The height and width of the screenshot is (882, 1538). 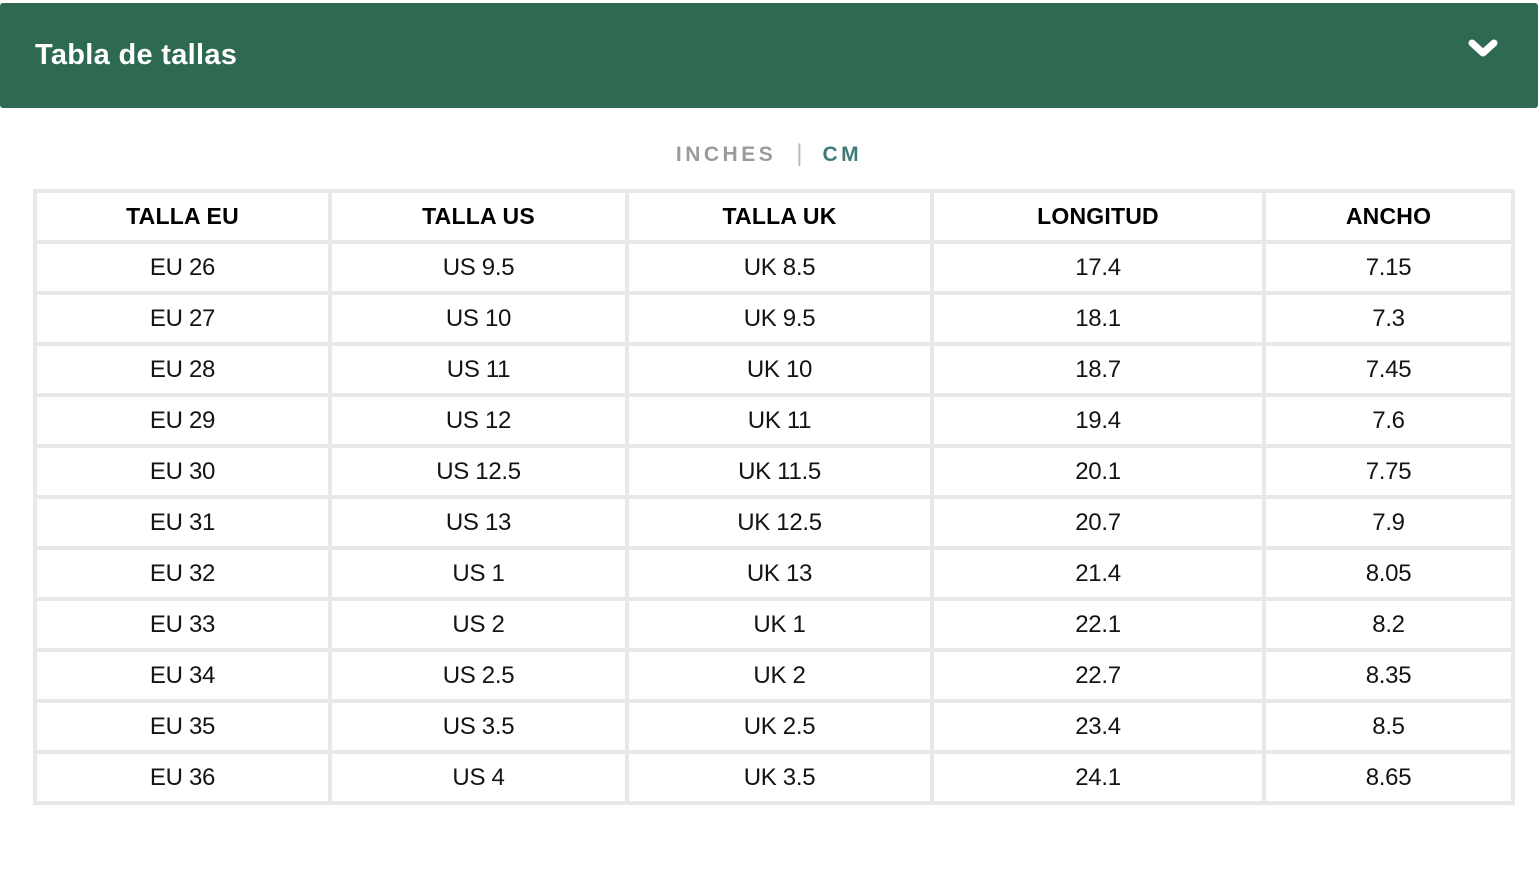 I want to click on table-cell: 7.9, so click(x=1388, y=522).